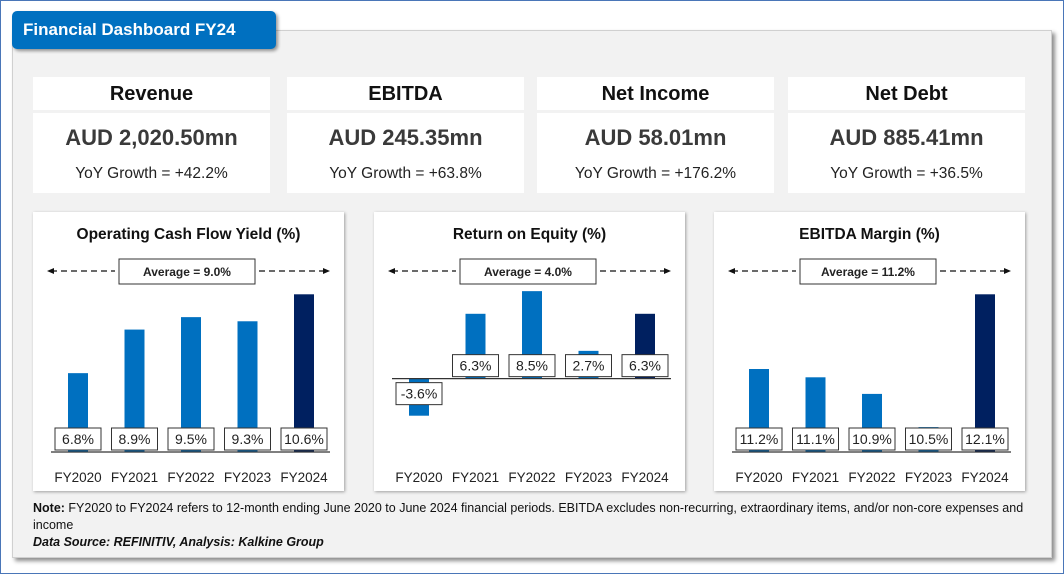  I want to click on data-label: 11.1%, so click(815, 439).